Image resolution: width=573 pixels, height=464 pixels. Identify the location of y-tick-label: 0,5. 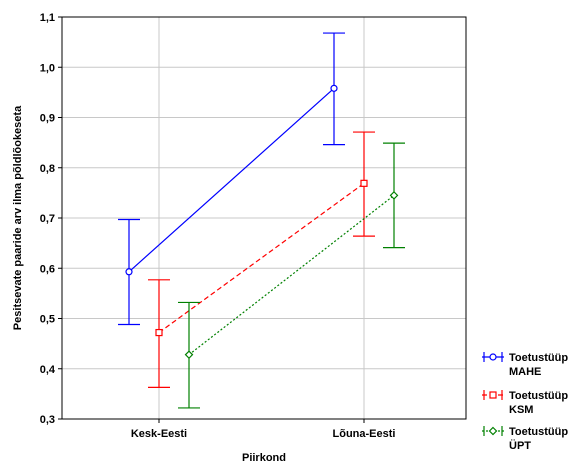
(47, 320).